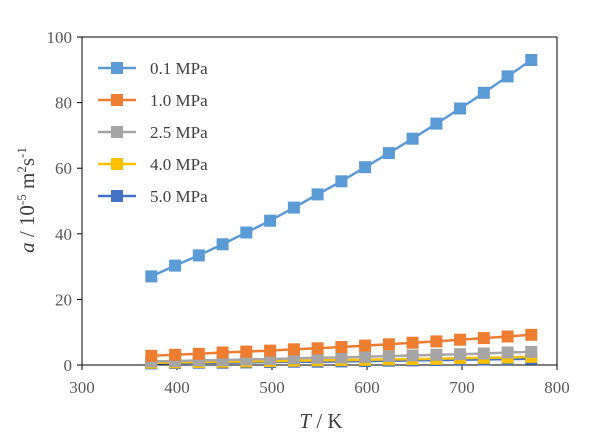 This screenshot has width=591, height=446. I want to click on x-tick-label: 400, so click(177, 387).